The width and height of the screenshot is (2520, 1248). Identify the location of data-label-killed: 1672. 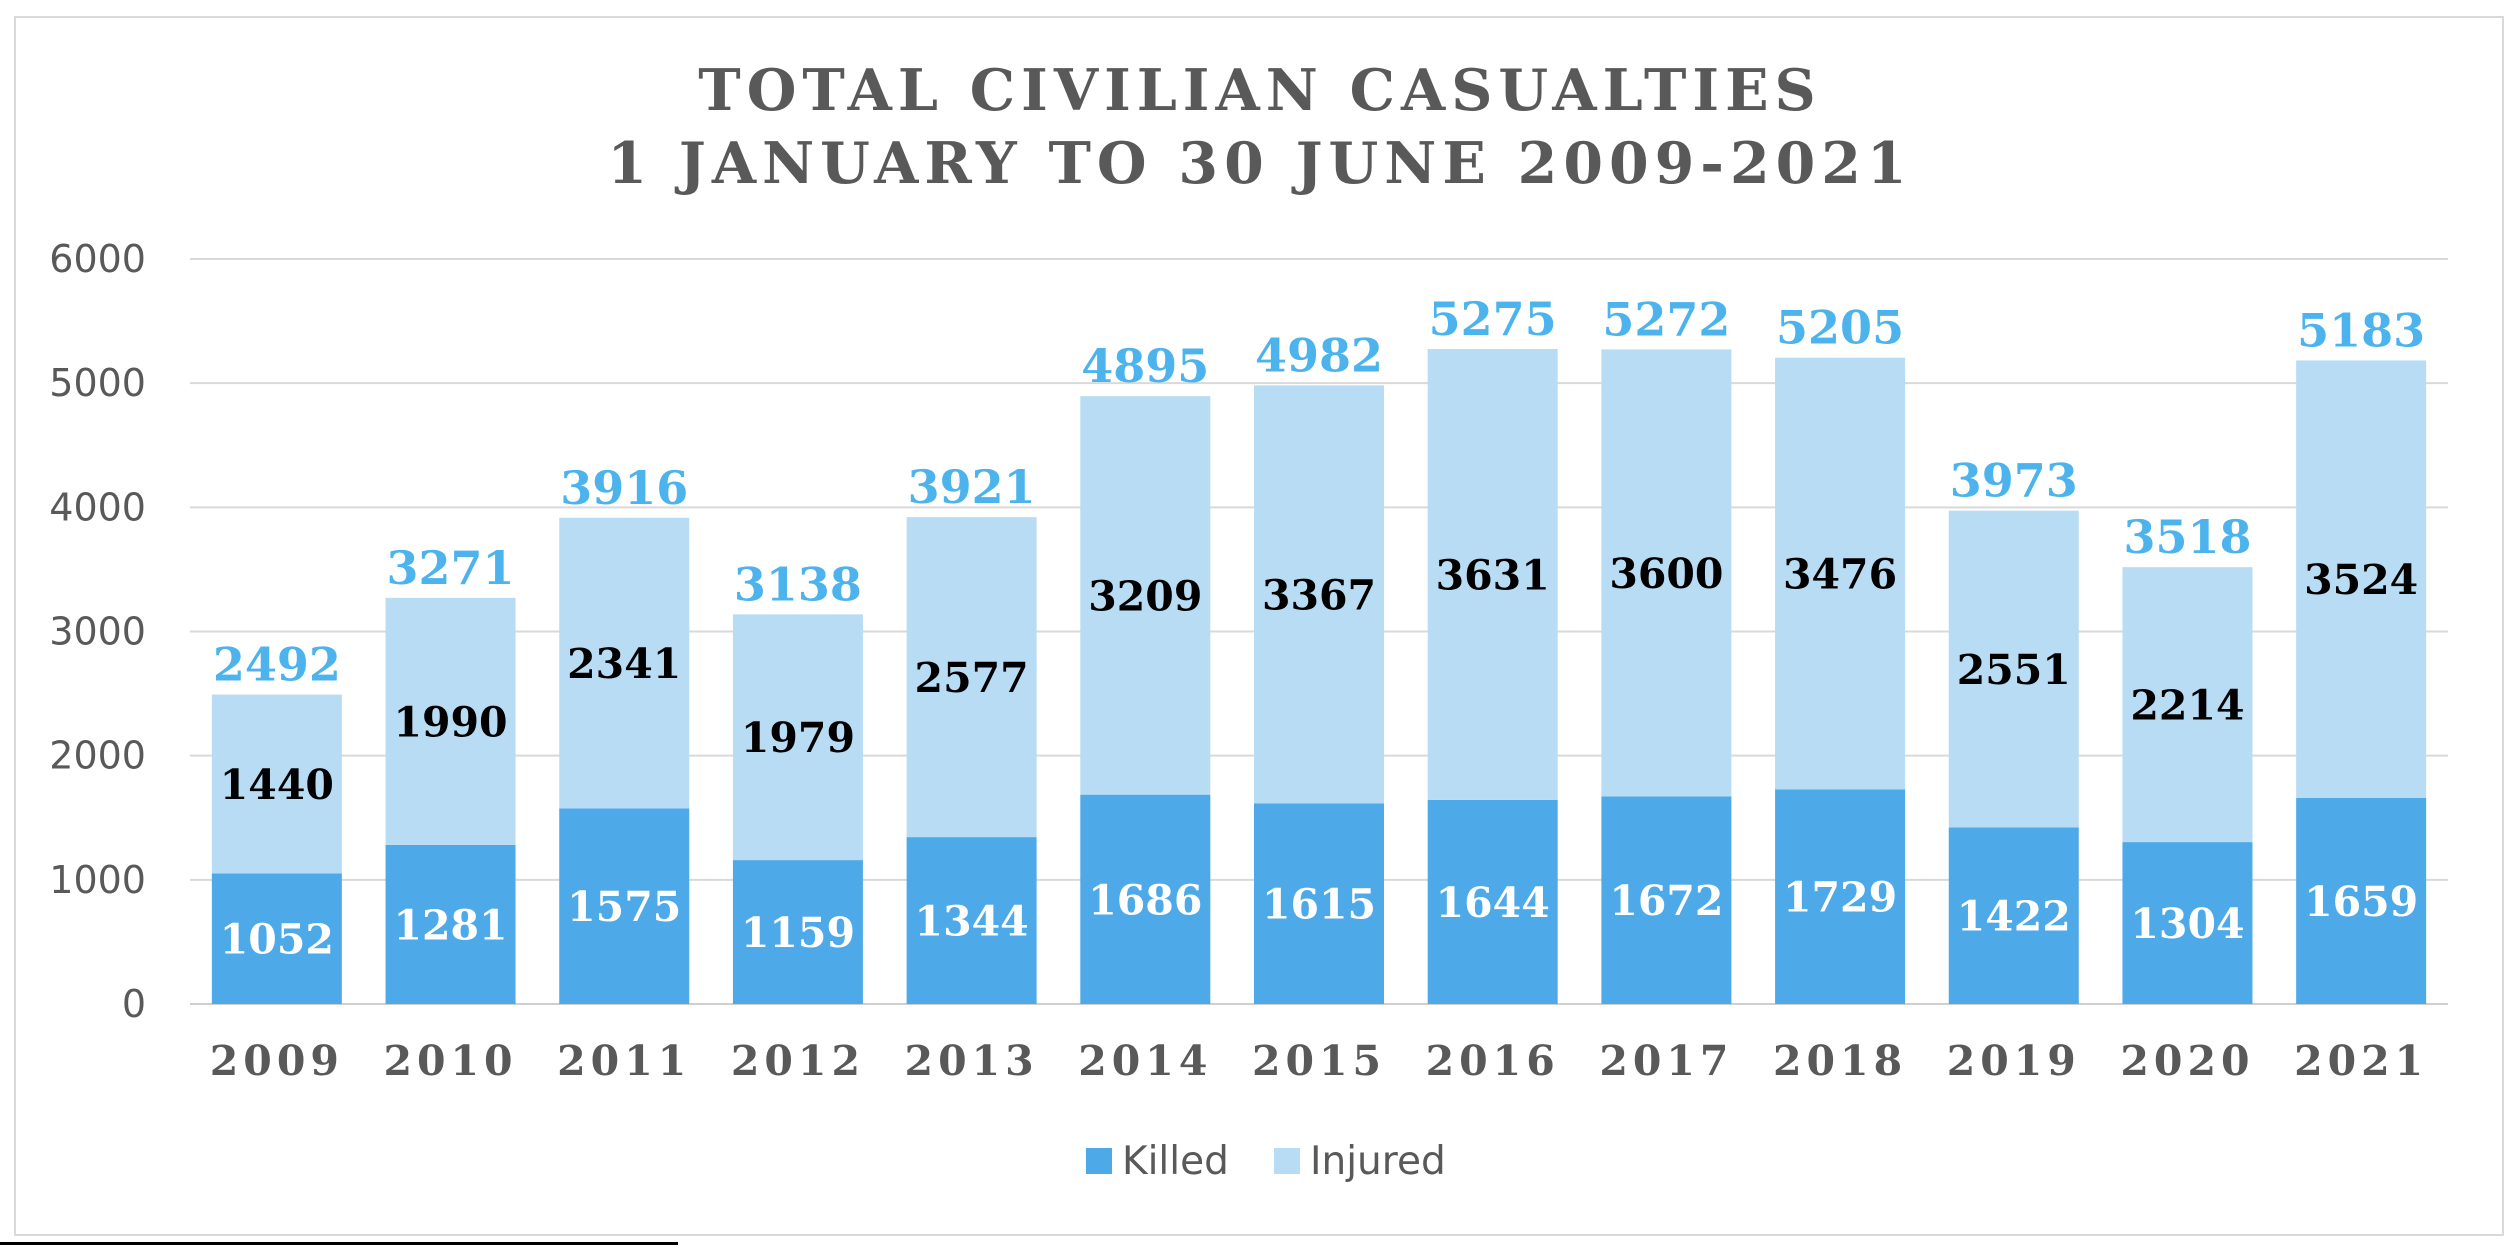
(1666, 901).